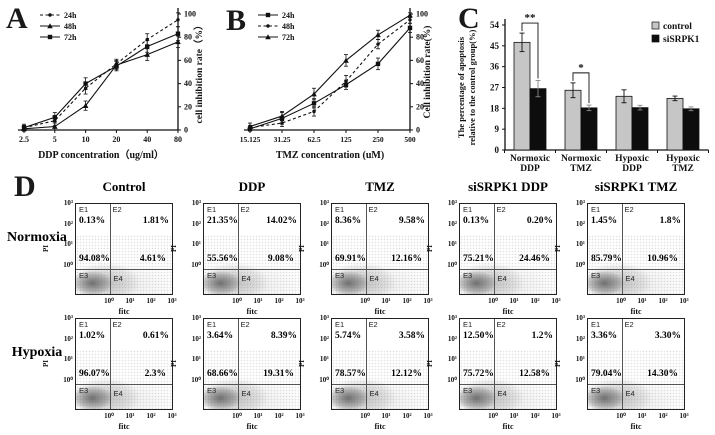 The image size is (715, 435). I want to click on series-line-72h, so click(330, 71).